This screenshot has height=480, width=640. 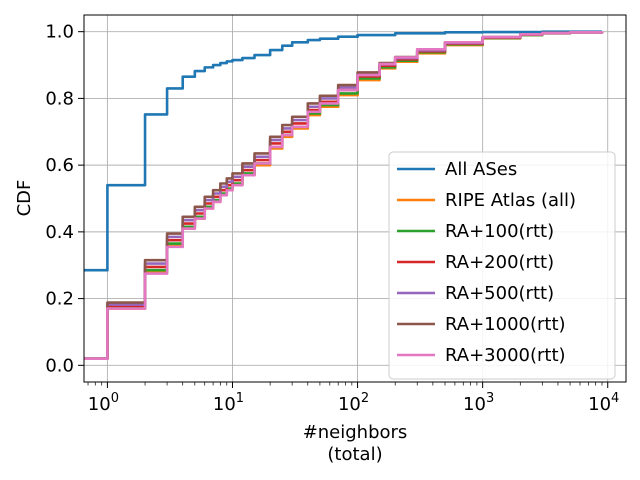 What do you see at coordinates (499, 231) in the screenshot?
I see `legend-label: RA+100(rtt)` at bounding box center [499, 231].